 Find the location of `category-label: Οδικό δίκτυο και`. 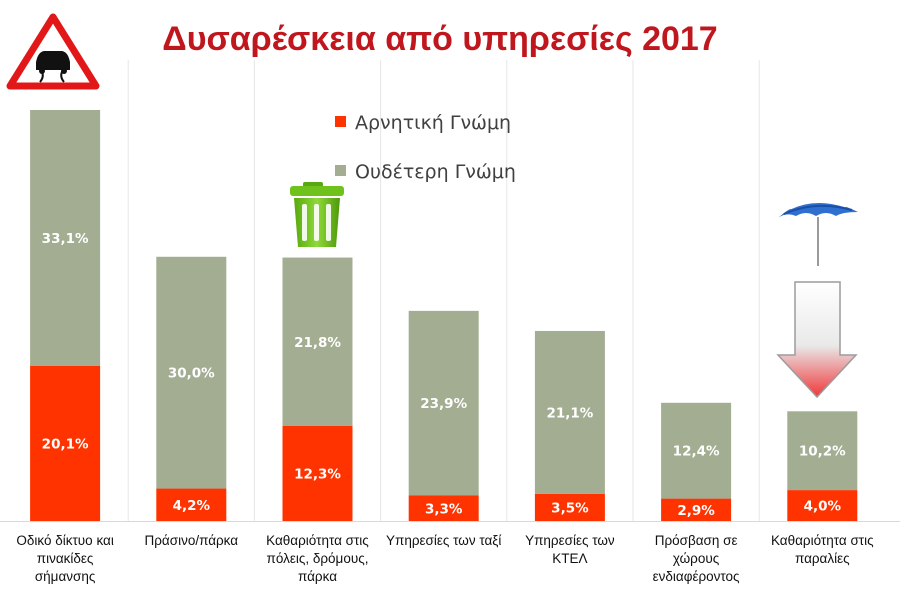

category-label: Οδικό δίκτυο και is located at coordinates (65, 540).